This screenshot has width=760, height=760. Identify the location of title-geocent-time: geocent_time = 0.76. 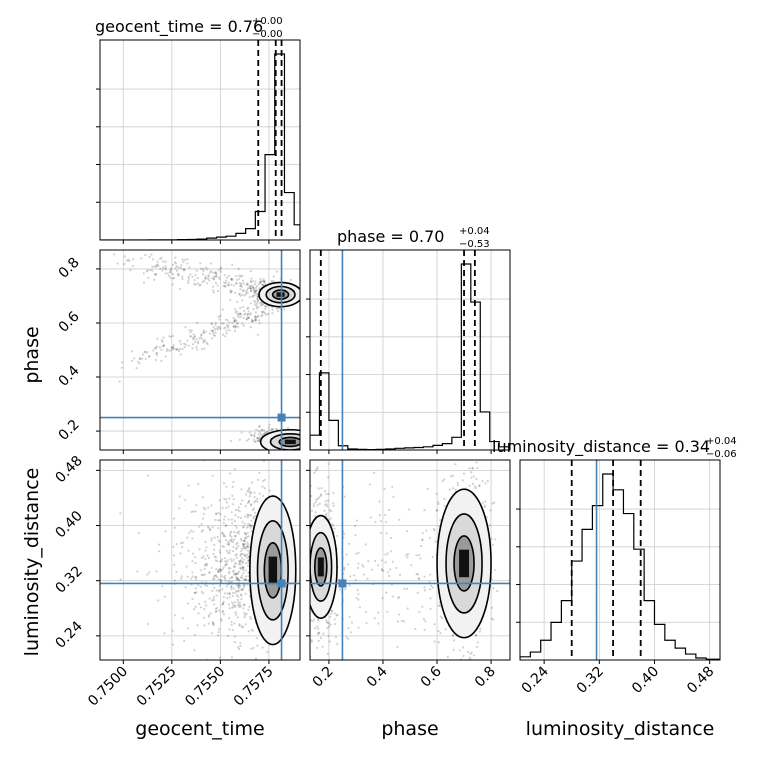
(179, 27).